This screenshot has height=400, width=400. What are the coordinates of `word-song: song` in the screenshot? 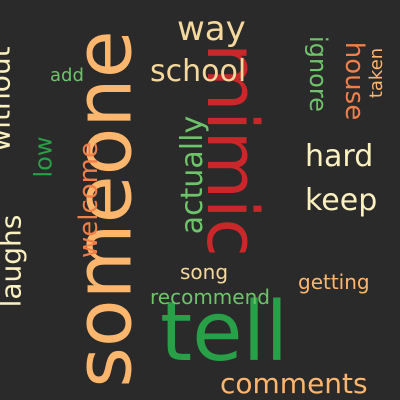 It's located at (204, 272).